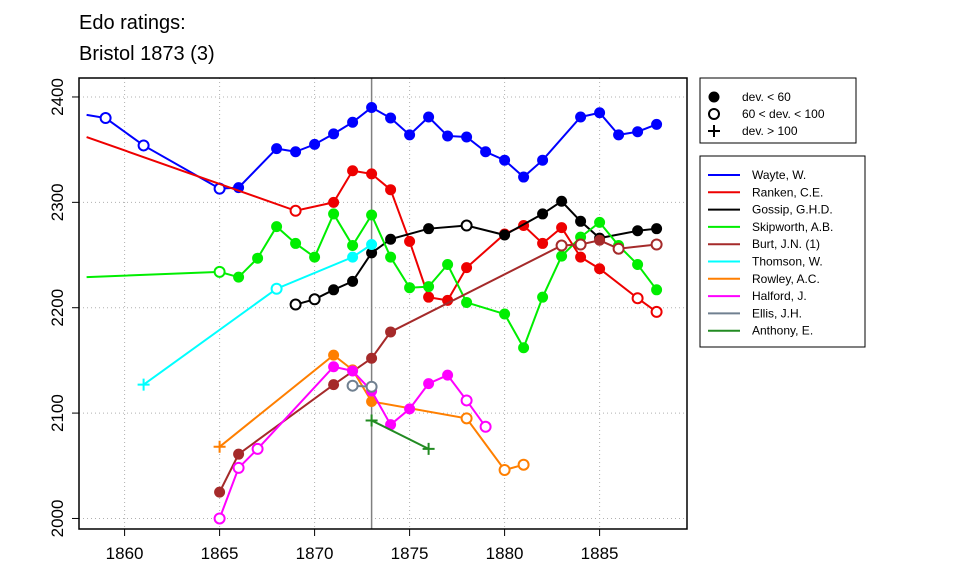  What do you see at coordinates (410, 553) in the screenshot?
I see `x-tick-label: 1875` at bounding box center [410, 553].